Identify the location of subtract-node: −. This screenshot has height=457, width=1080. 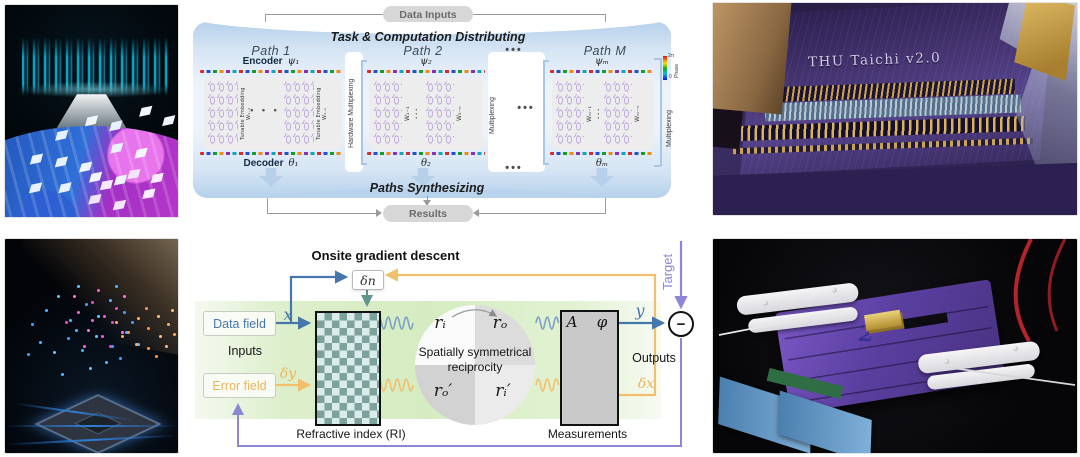
(681, 324).